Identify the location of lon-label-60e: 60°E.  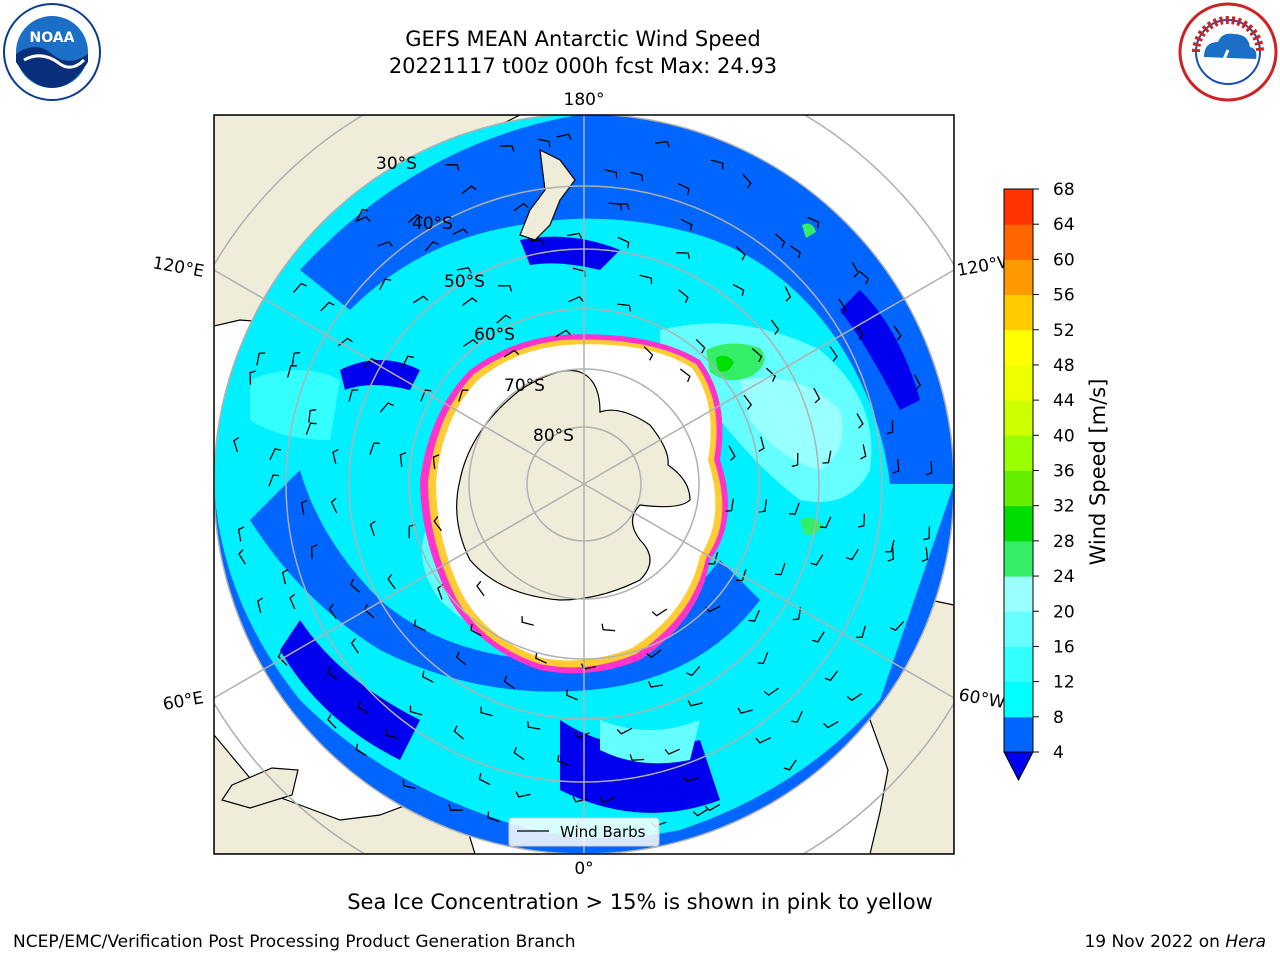
(183, 701).